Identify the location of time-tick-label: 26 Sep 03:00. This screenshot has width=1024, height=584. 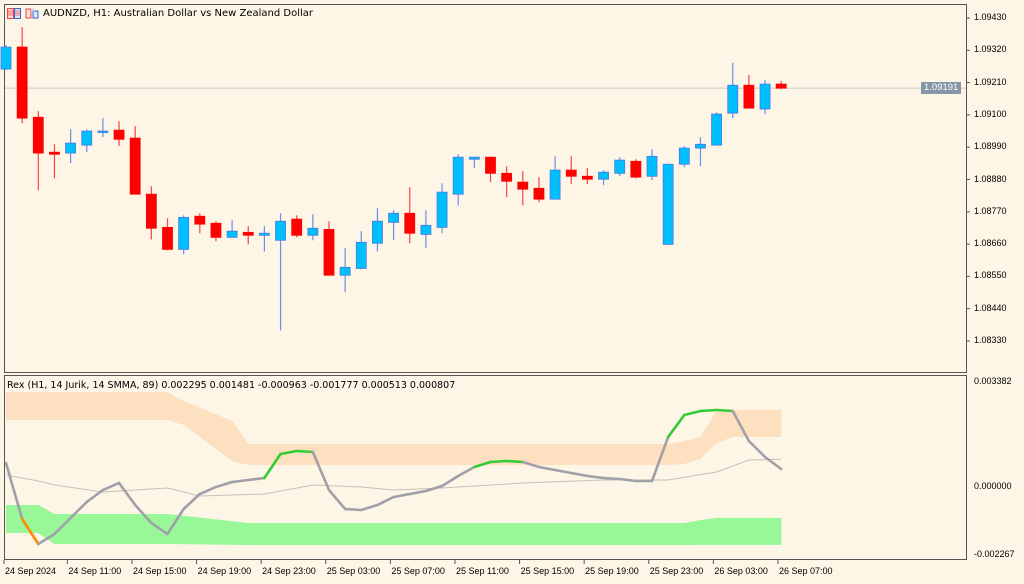
(741, 571).